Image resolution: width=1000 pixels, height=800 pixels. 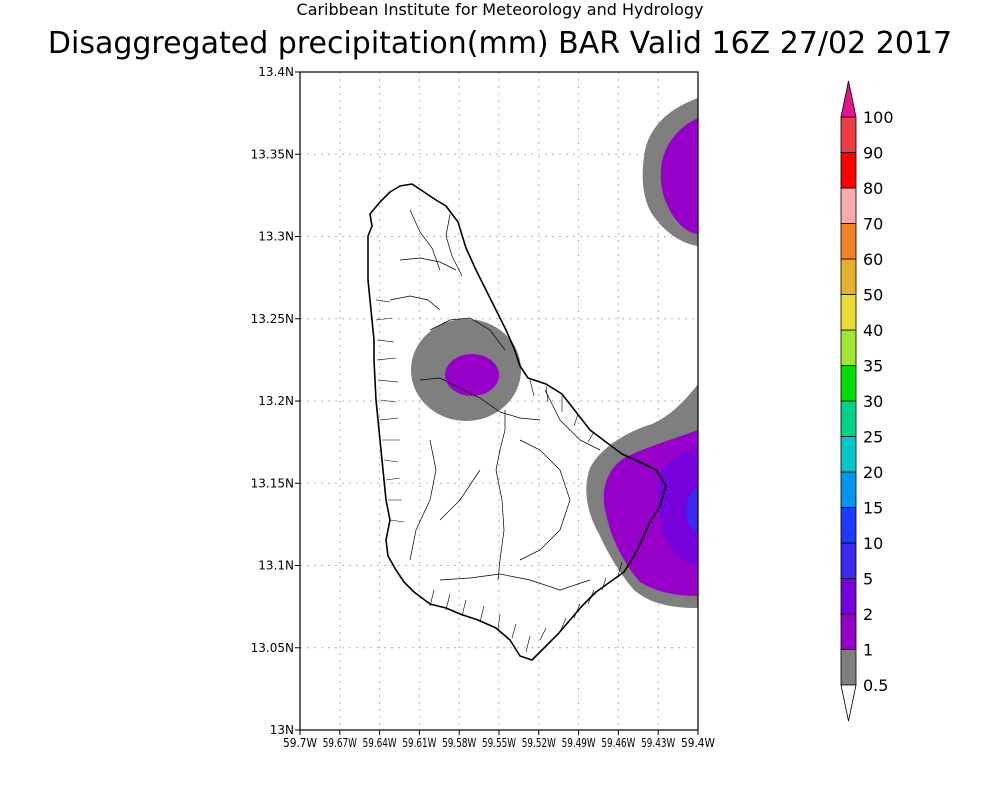 I want to click on lon-tick-label: 59.64W, so click(x=380, y=743).